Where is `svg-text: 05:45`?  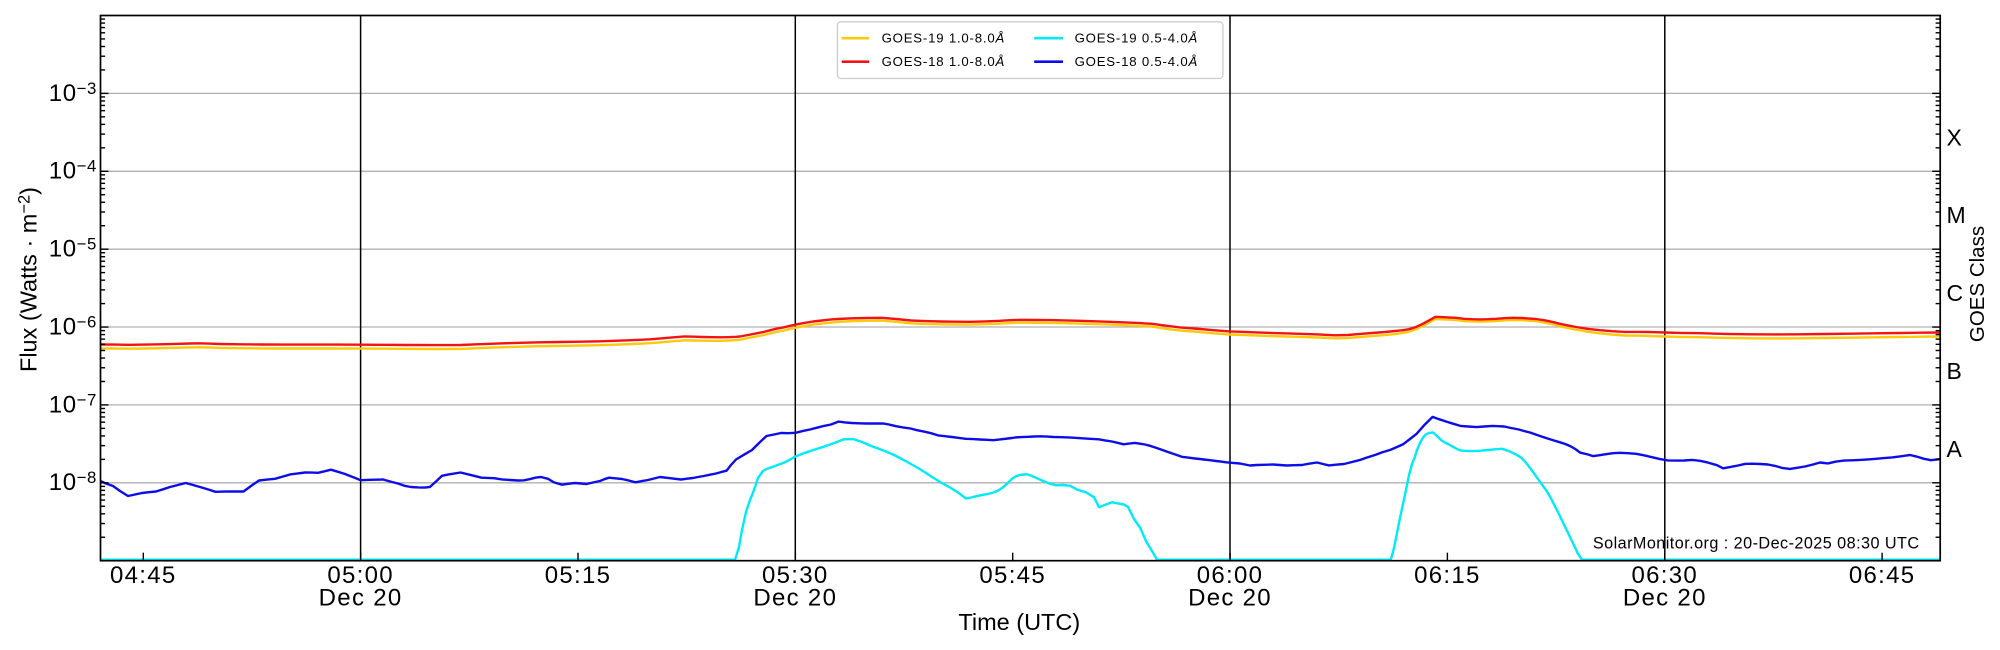
svg-text: 05:45 is located at coordinates (1012, 575).